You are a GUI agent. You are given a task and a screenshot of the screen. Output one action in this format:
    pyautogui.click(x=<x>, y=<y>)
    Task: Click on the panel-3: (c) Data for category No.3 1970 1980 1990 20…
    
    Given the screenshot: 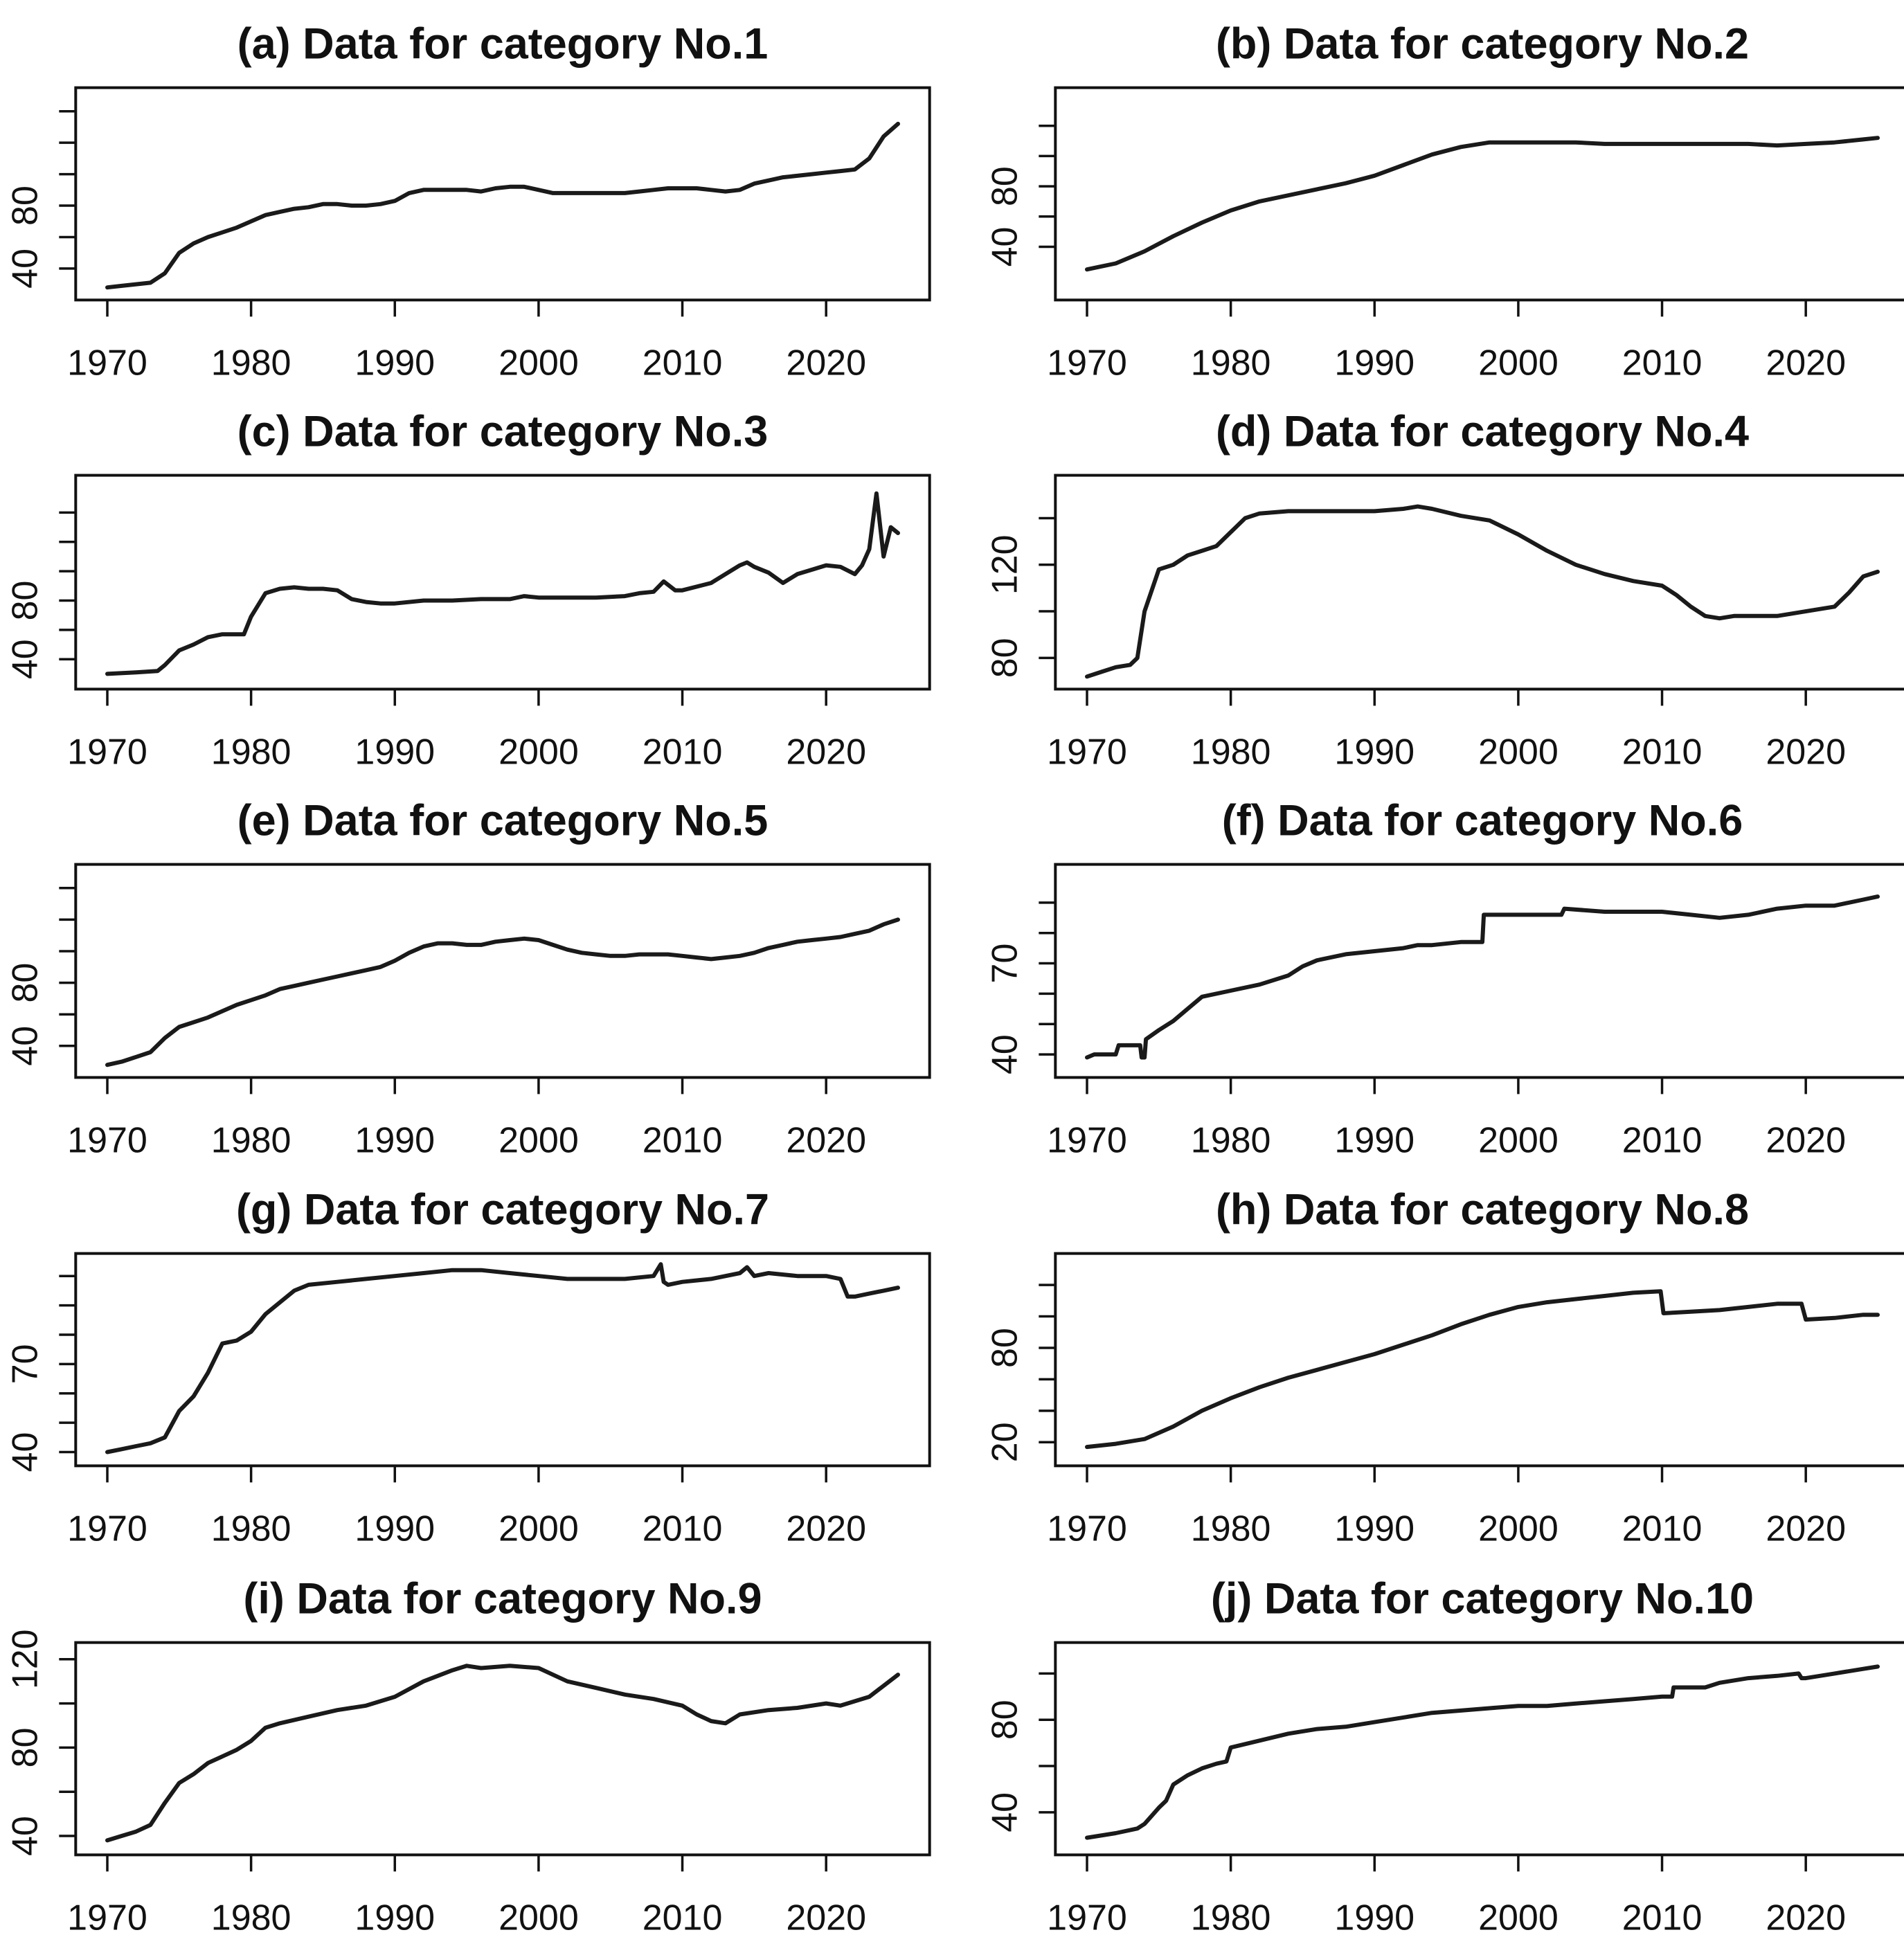 What is the action you would take?
    pyautogui.click(x=468, y=590)
    